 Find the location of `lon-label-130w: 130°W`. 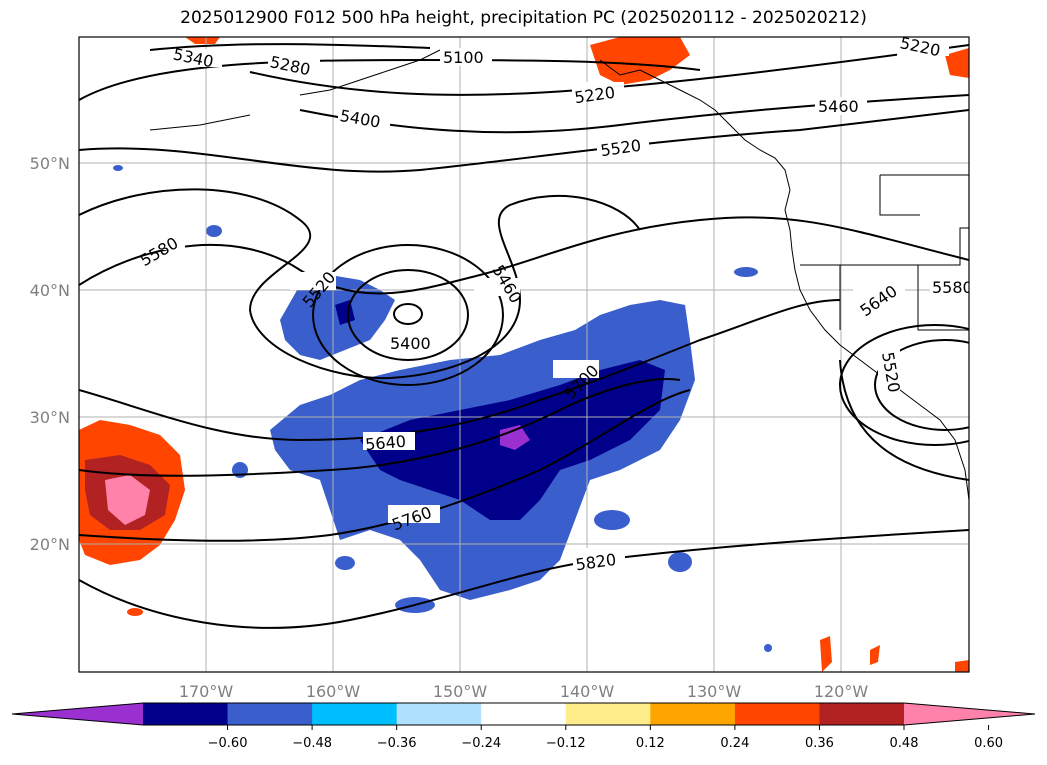

lon-label-130w: 130°W is located at coordinates (714, 691).